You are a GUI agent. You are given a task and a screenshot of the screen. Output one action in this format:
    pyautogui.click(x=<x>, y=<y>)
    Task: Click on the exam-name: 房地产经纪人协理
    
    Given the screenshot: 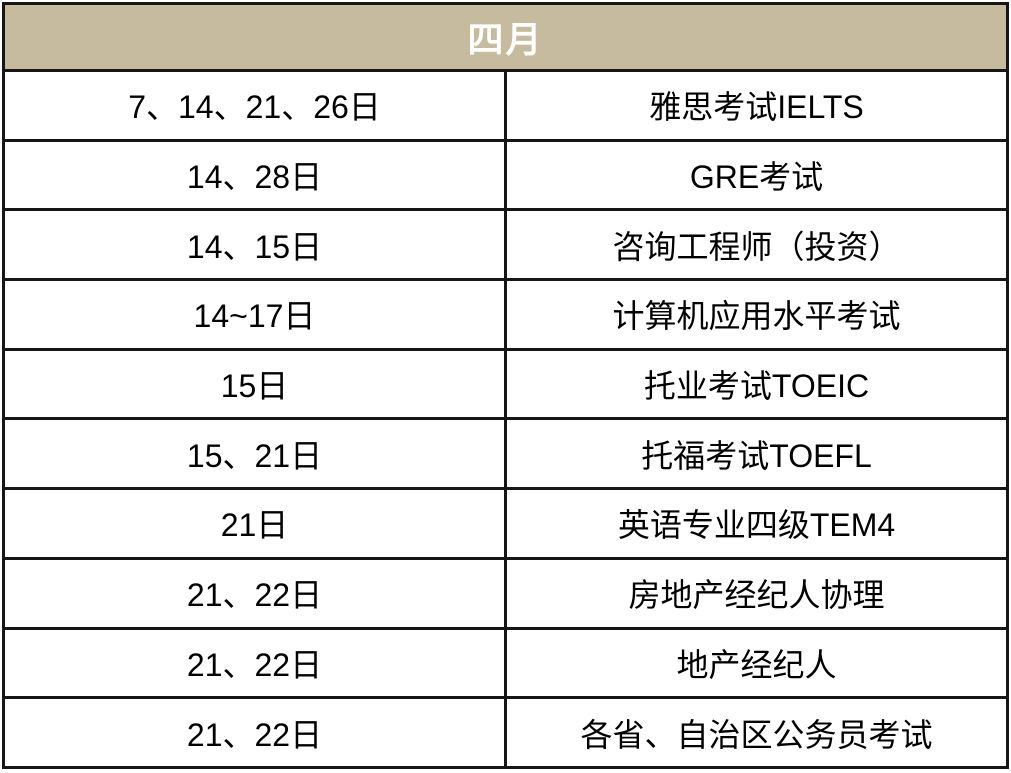 What is the action you would take?
    pyautogui.click(x=756, y=593)
    